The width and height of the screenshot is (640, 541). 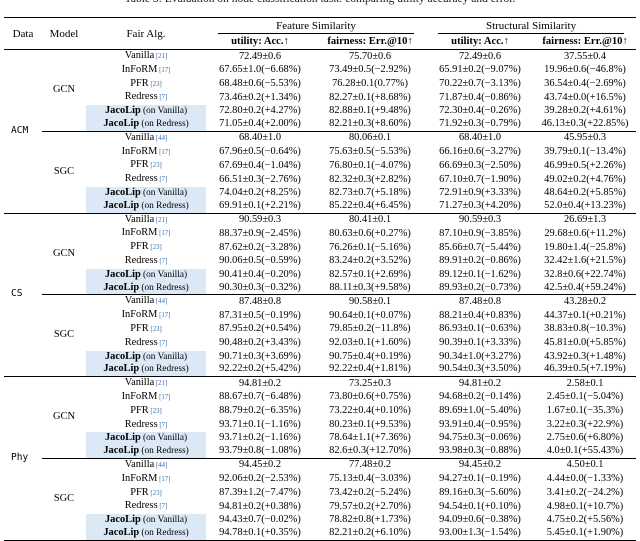 What do you see at coordinates (260, 247) in the screenshot?
I see `metric-value: 87.62±0.2(−3.28%)` at bounding box center [260, 247].